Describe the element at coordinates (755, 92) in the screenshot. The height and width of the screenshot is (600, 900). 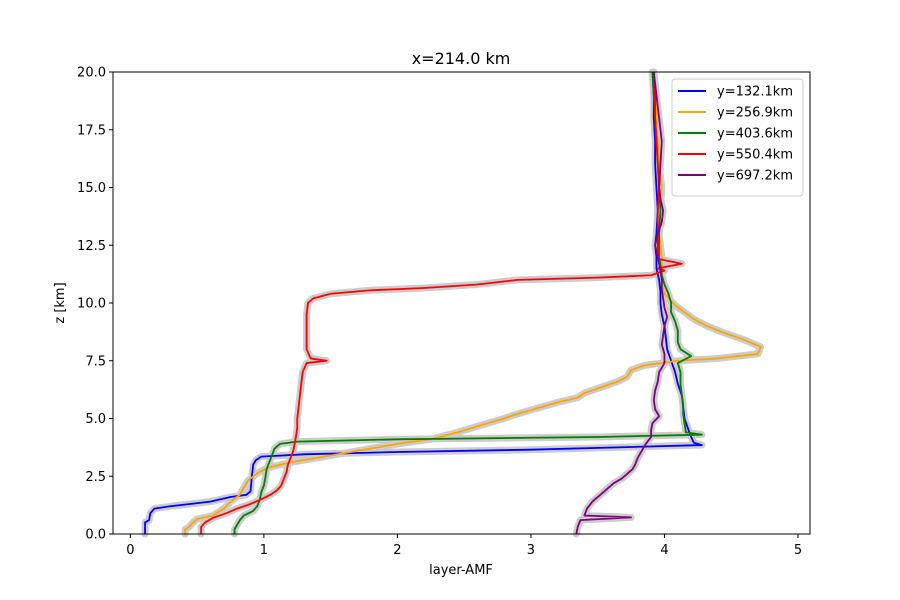
I see `legend-label-1: y=132.1km` at that location.